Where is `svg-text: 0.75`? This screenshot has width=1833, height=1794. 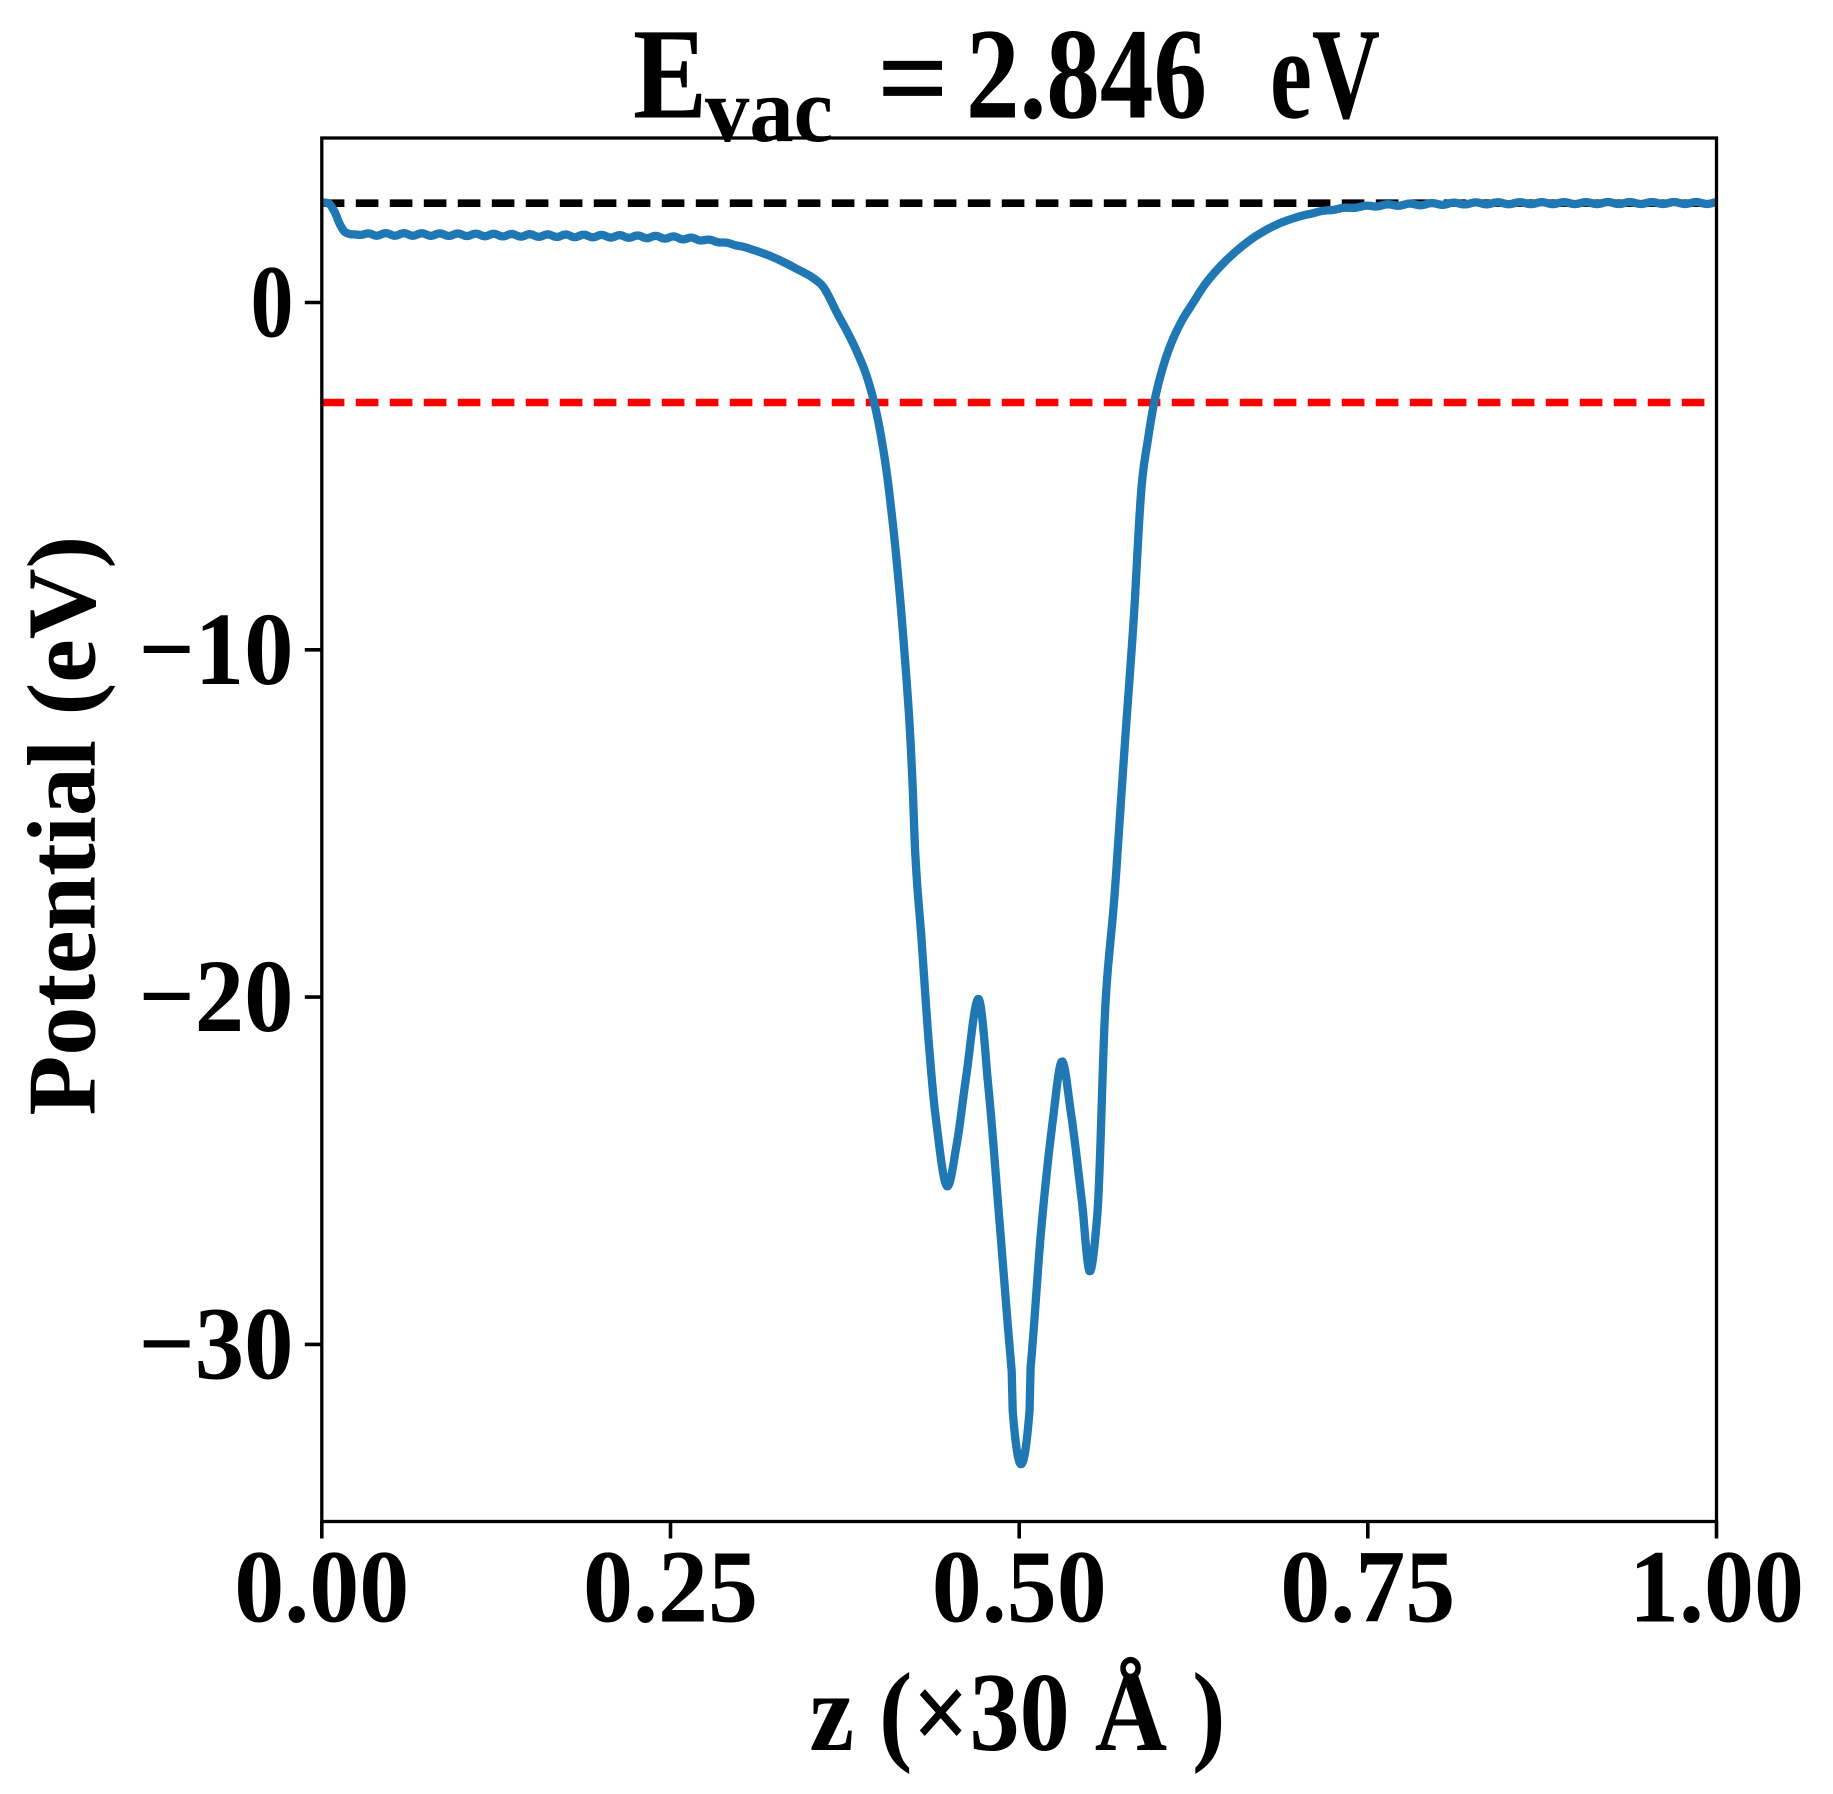 svg-text: 0.75 is located at coordinates (1367, 1587).